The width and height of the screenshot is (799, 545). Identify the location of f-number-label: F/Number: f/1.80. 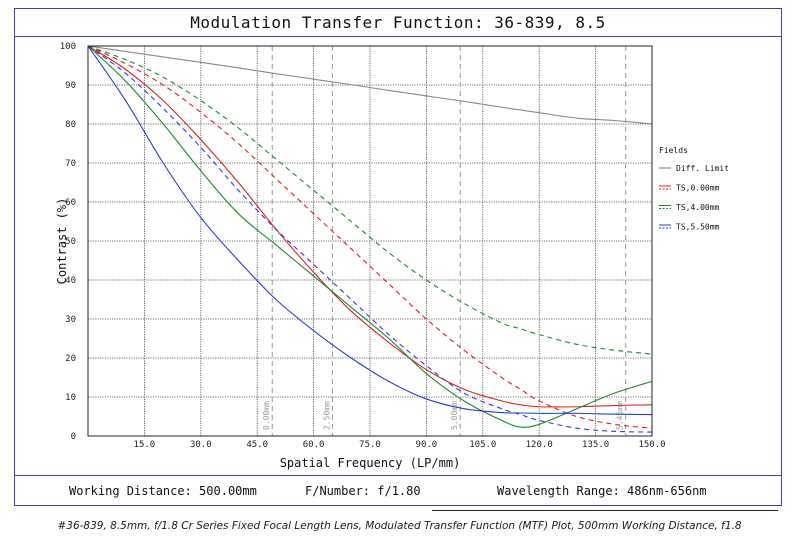
(363, 491).